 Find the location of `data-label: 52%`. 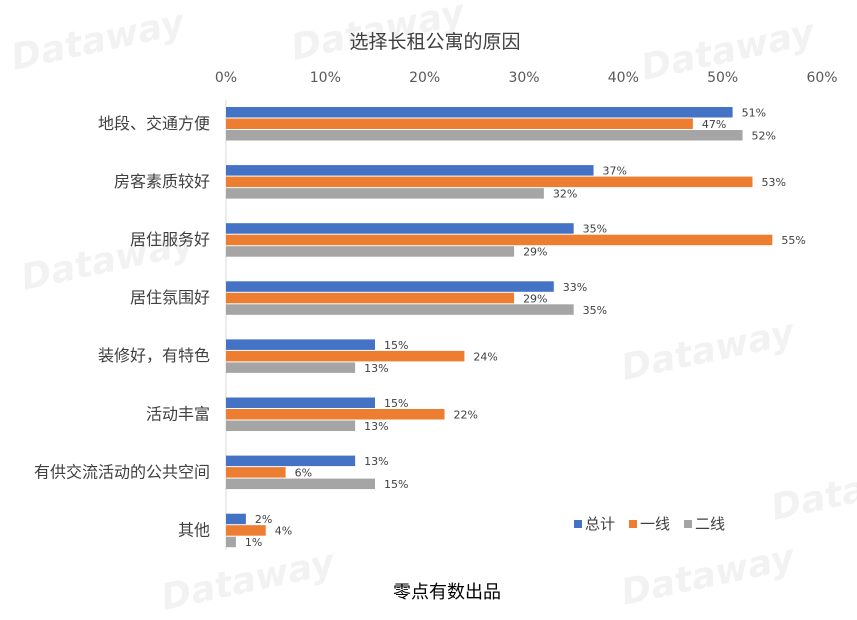

data-label: 52% is located at coordinates (764, 136).